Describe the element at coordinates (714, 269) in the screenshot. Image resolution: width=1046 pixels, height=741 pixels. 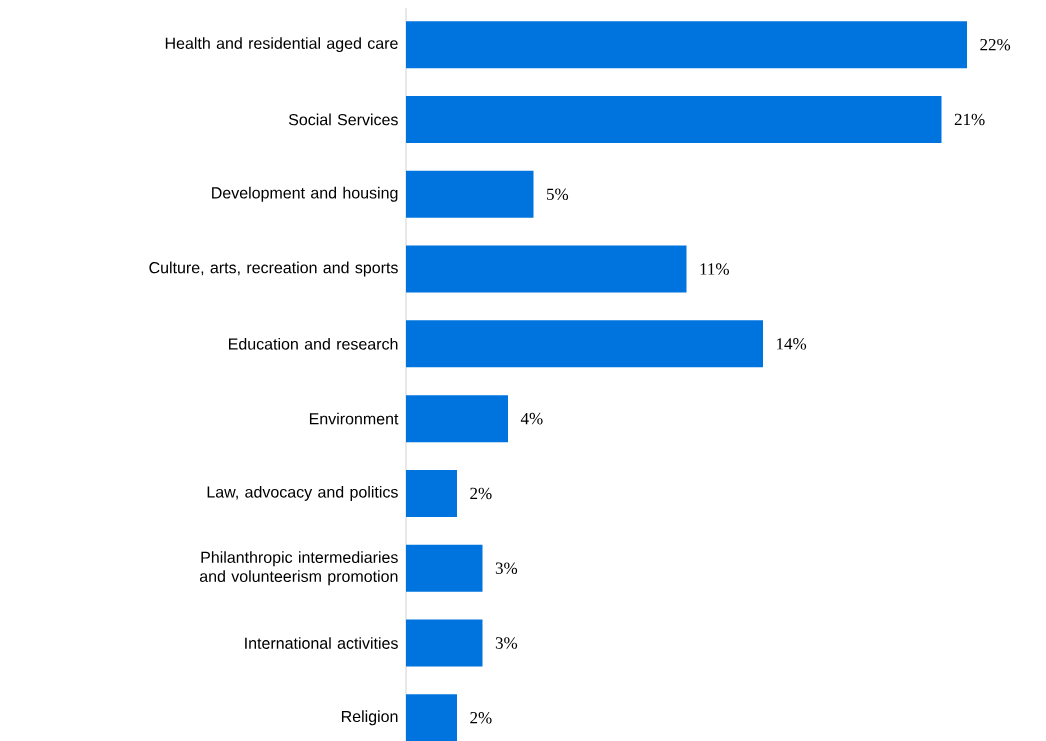
I see `data-label: 11%` at that location.